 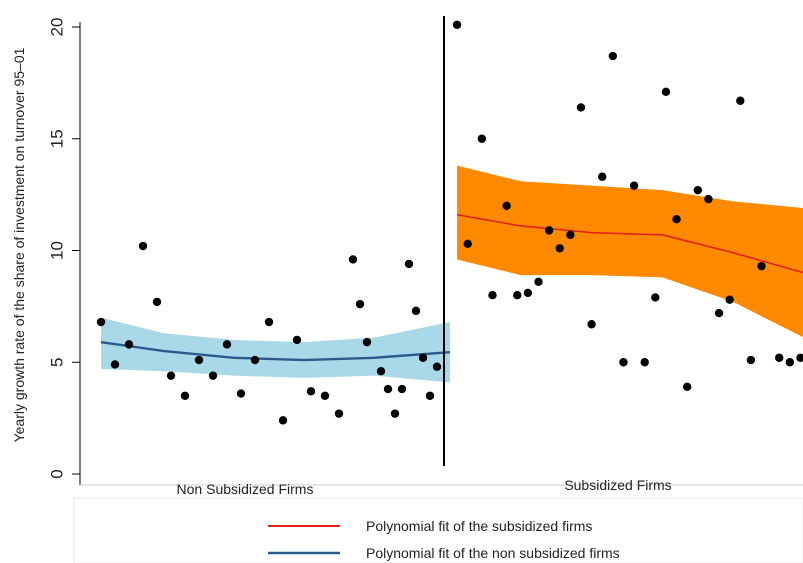 What do you see at coordinates (245, 489) in the screenshot?
I see `group-label-non-subsidized: Non Subsidized Firms` at bounding box center [245, 489].